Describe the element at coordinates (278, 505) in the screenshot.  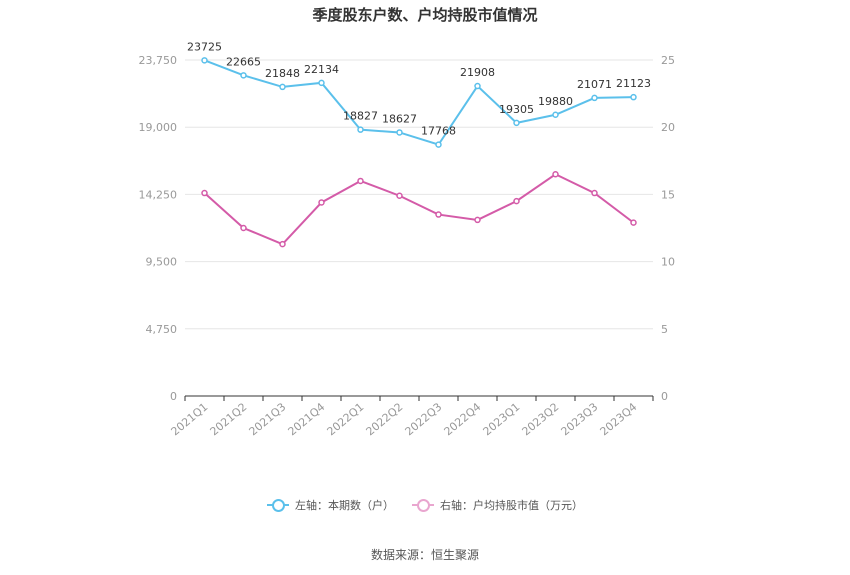
I see `legend-swatch-households` at that location.